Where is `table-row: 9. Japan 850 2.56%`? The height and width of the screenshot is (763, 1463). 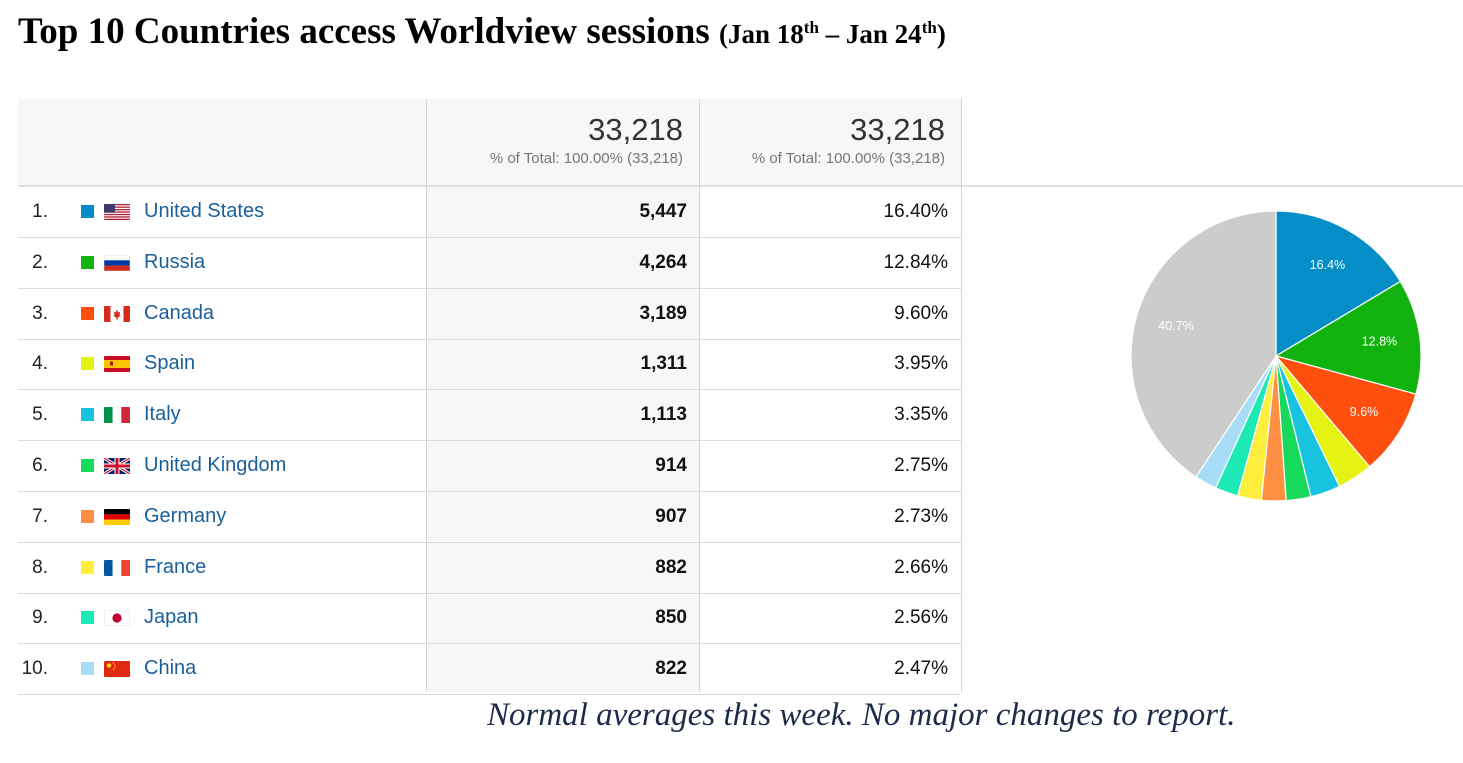
table-row: 9. Japan 850 2.56% is located at coordinates (489, 619).